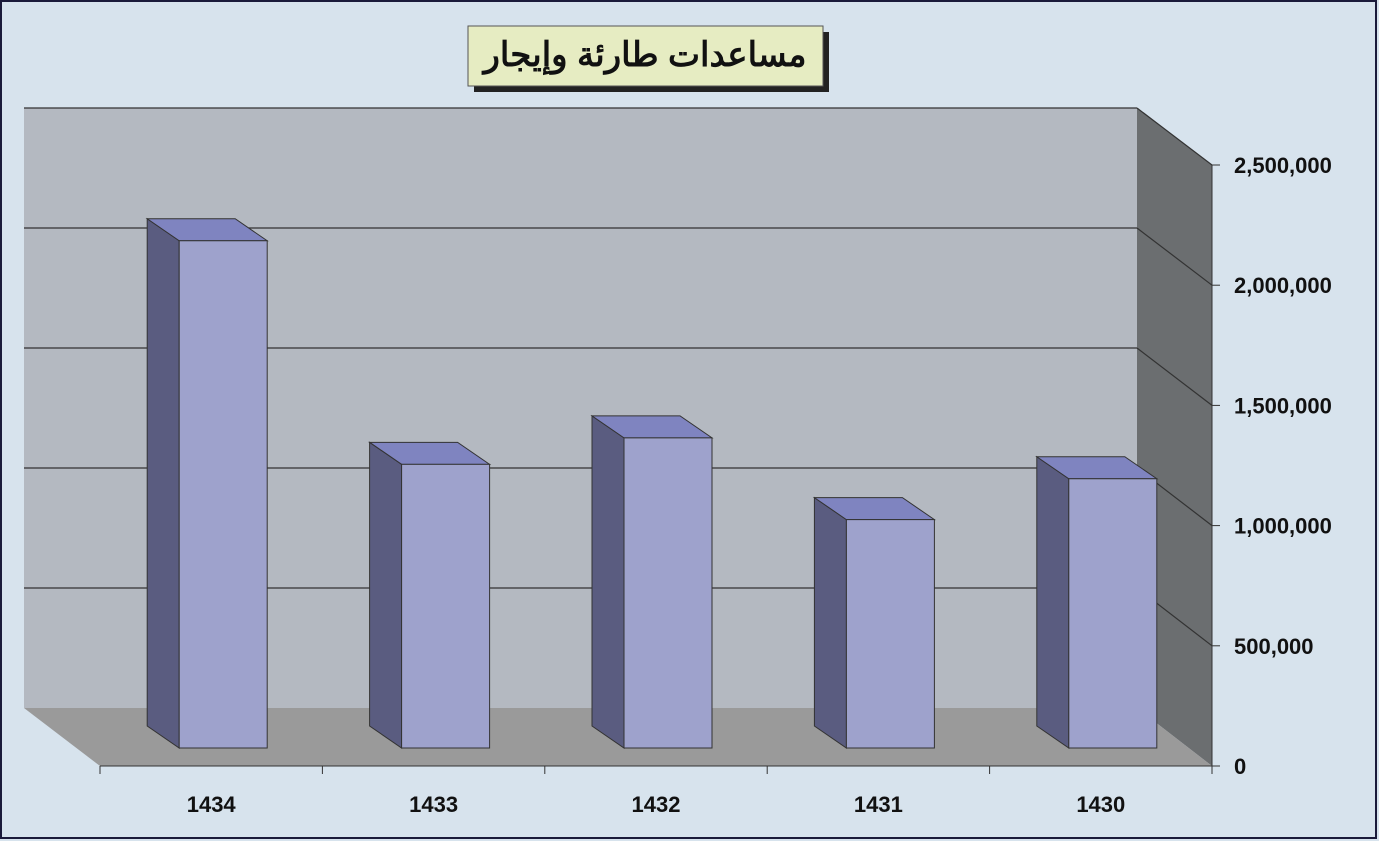  I want to click on x-tick-label: 1430, so click(1100, 804).